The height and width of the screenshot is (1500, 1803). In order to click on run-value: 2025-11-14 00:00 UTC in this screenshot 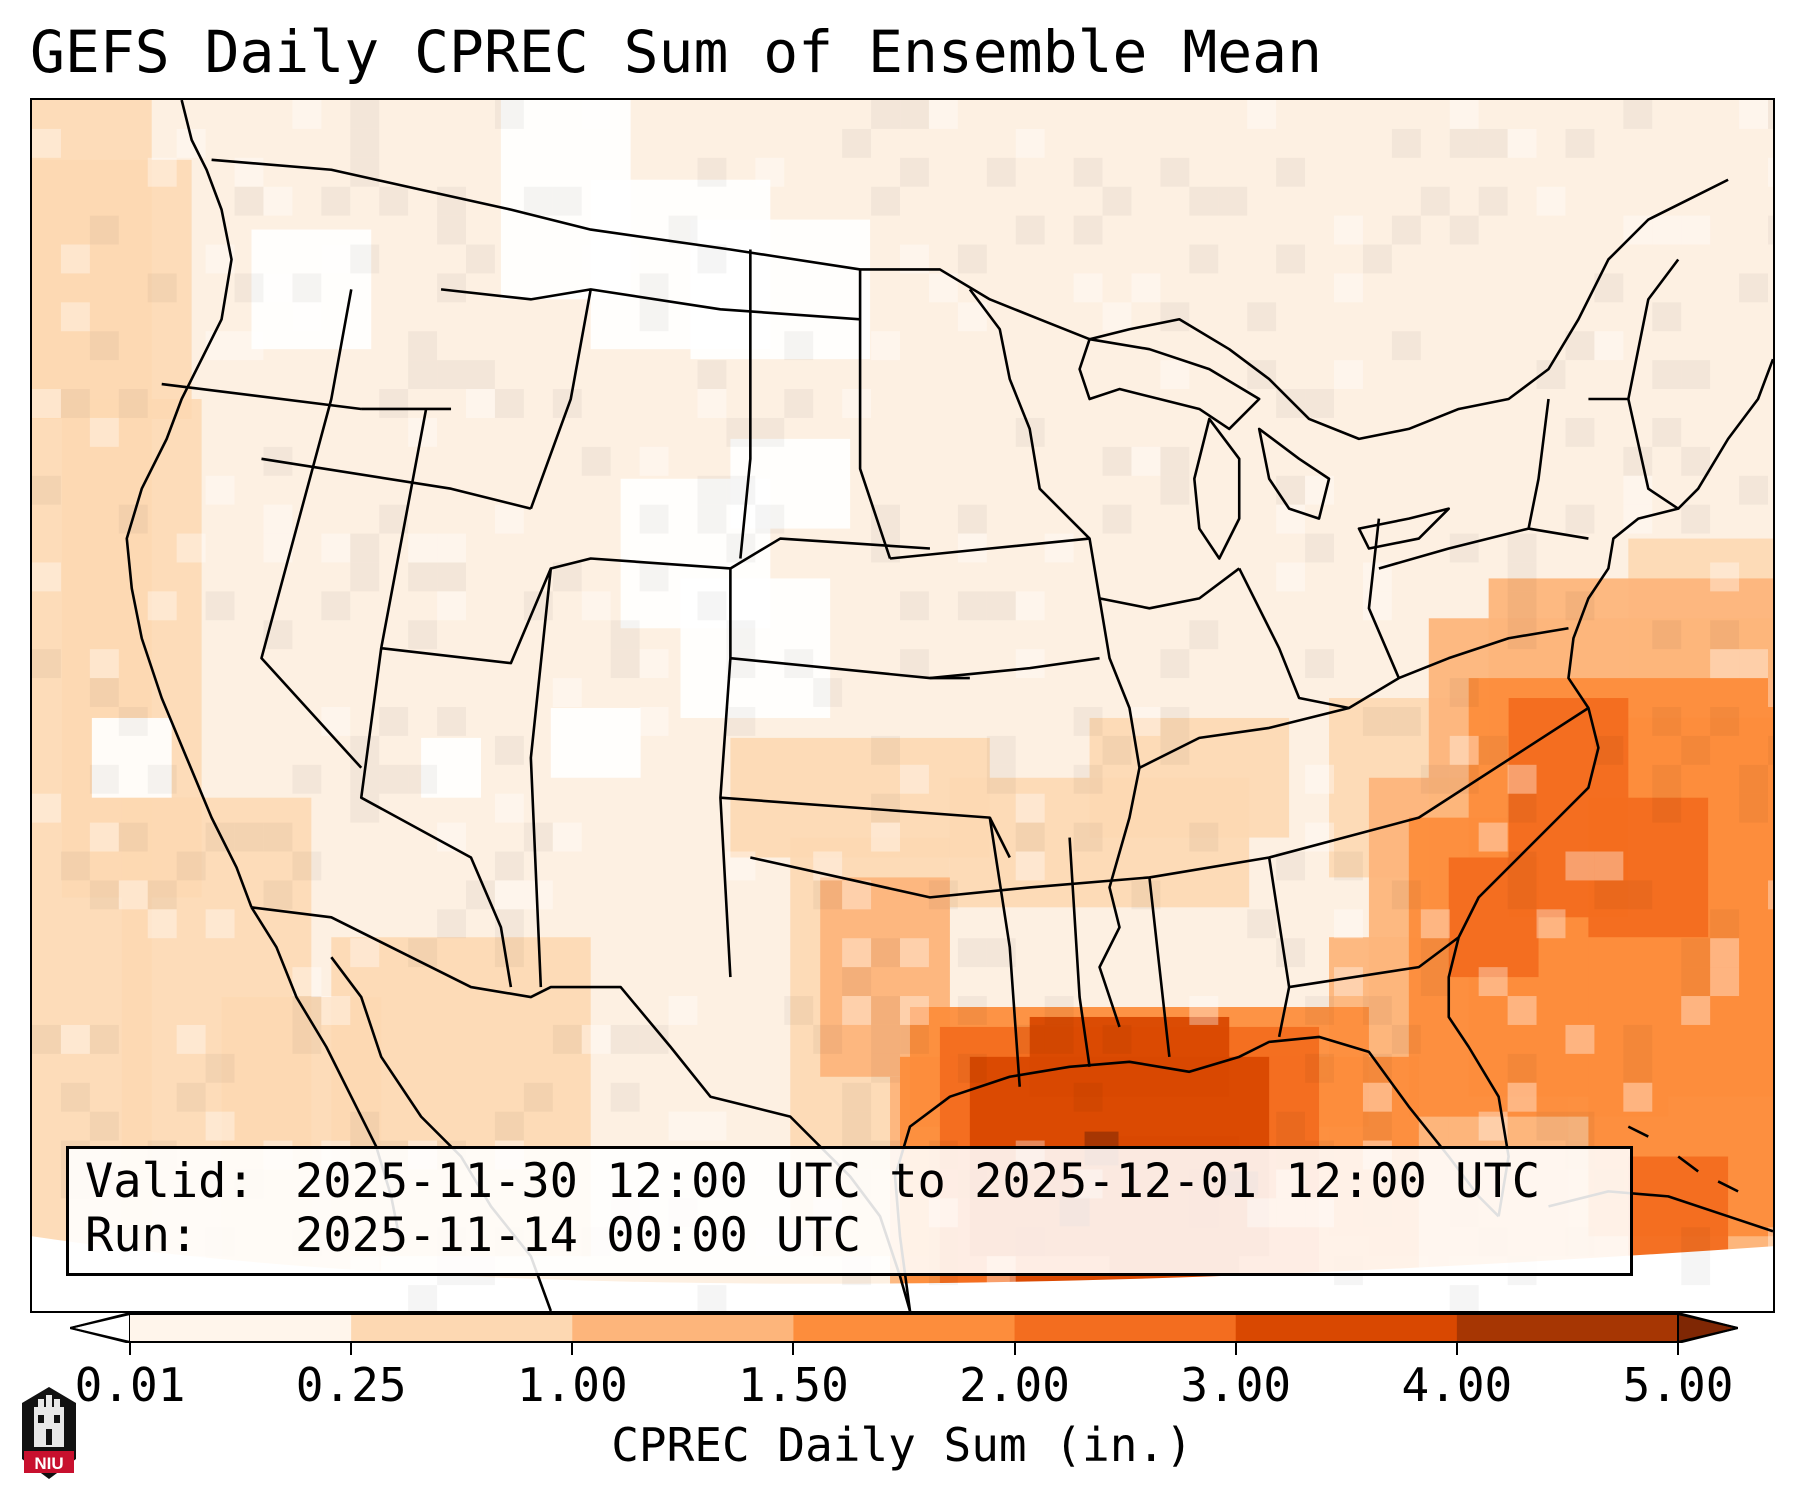, I will do `click(578, 1235)`.